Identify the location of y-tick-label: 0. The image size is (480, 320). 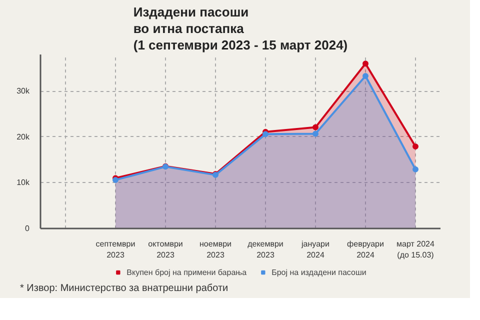
(27, 228).